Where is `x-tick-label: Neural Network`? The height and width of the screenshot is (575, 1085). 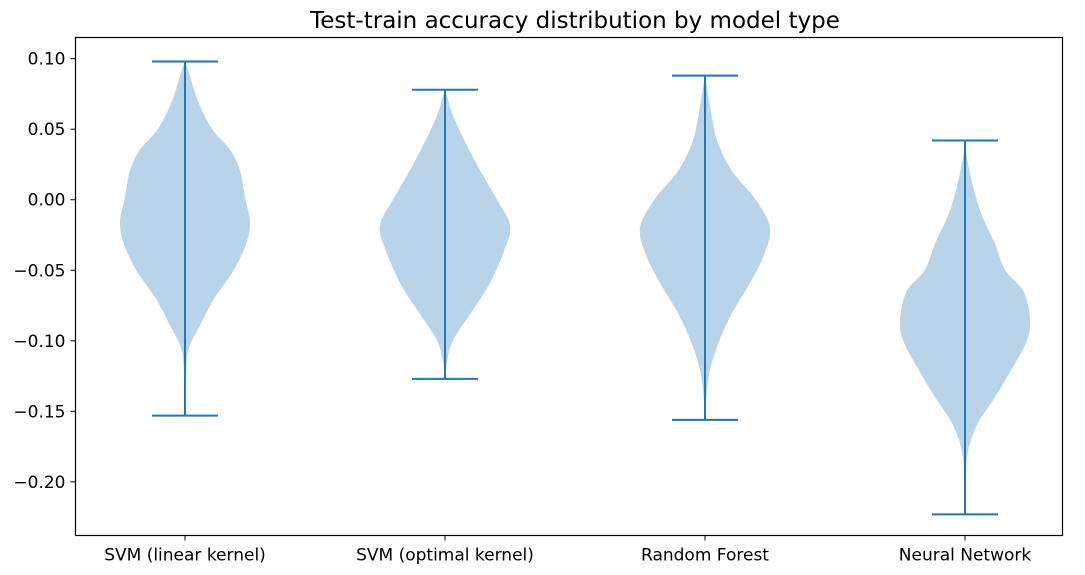 x-tick-label: Neural Network is located at coordinates (965, 556).